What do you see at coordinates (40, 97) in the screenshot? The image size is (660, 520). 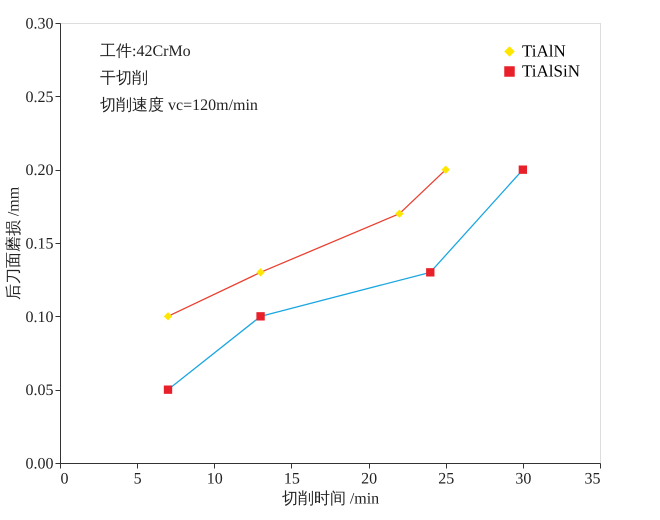 I see `y-tick-label: 0.25` at bounding box center [40, 97].